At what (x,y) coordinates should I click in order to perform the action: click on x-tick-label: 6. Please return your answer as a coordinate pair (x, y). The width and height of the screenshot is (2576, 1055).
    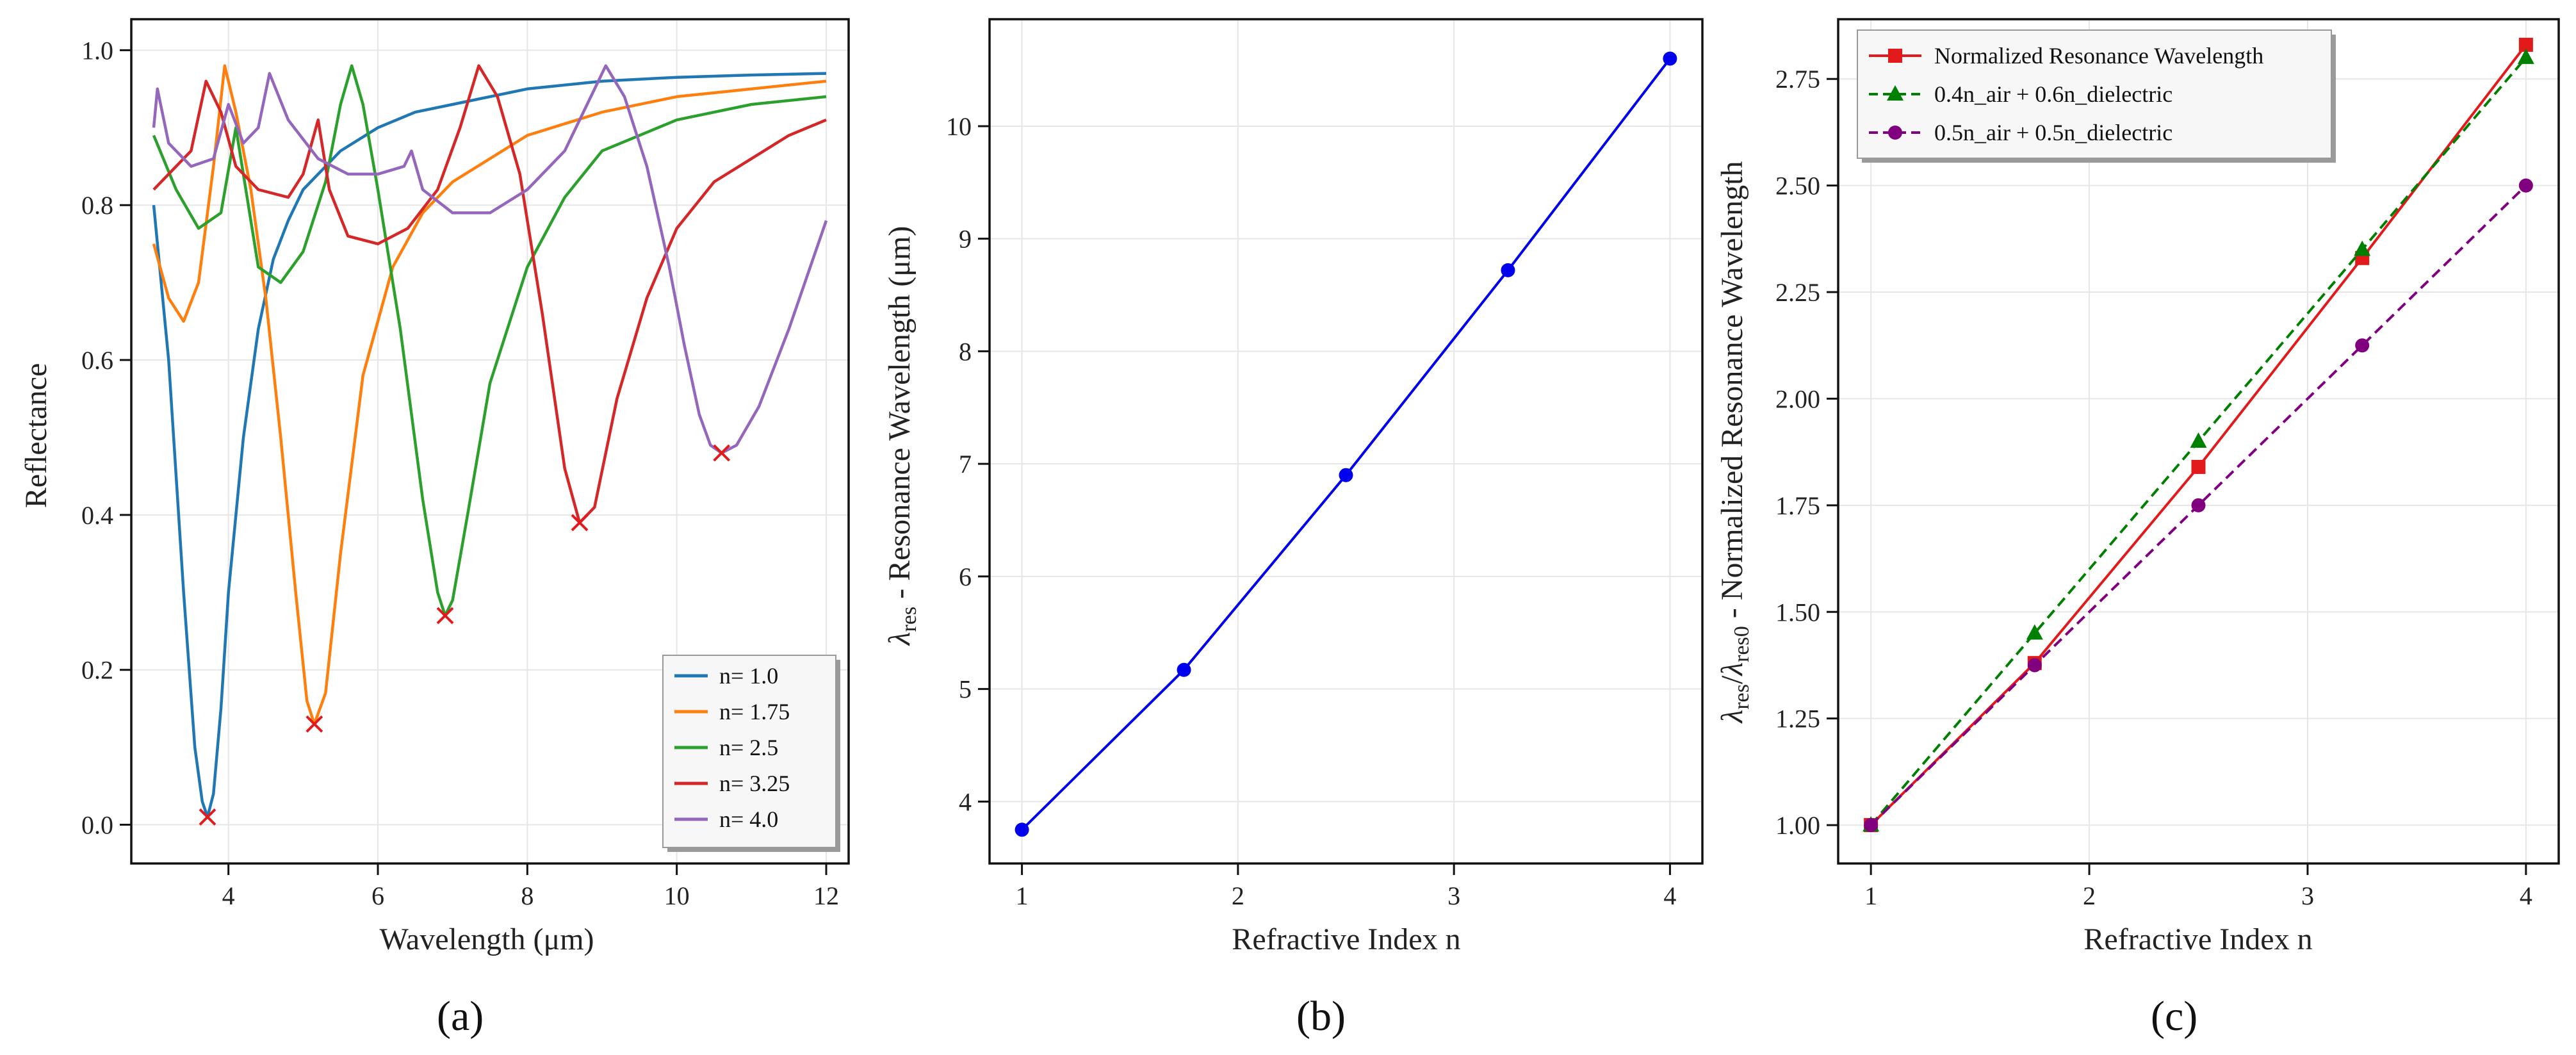
    Looking at the image, I should click on (377, 896).